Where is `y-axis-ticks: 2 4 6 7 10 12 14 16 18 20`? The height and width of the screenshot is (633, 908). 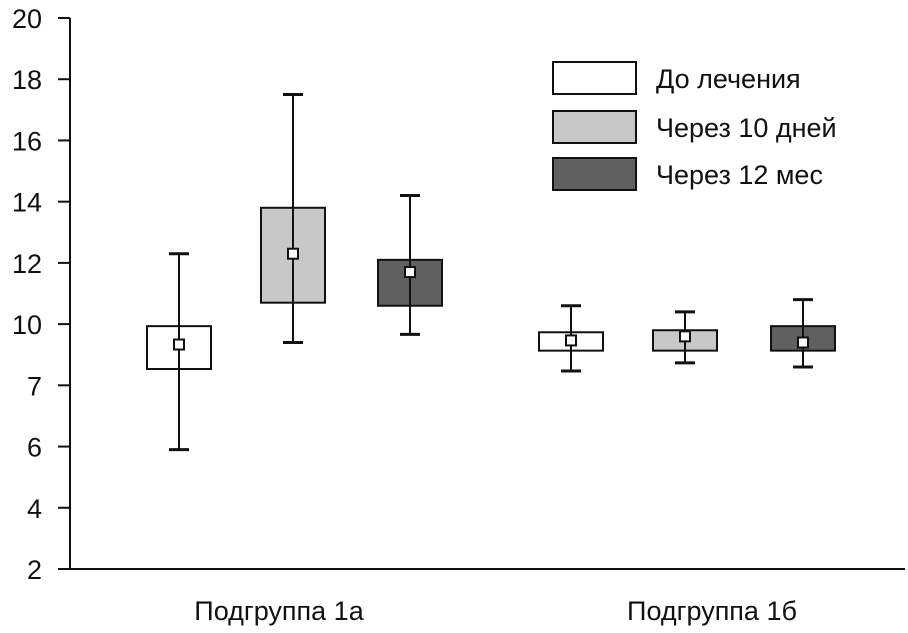
y-axis-ticks: 2 4 6 7 10 12 14 16 18 20 is located at coordinates (41, 294).